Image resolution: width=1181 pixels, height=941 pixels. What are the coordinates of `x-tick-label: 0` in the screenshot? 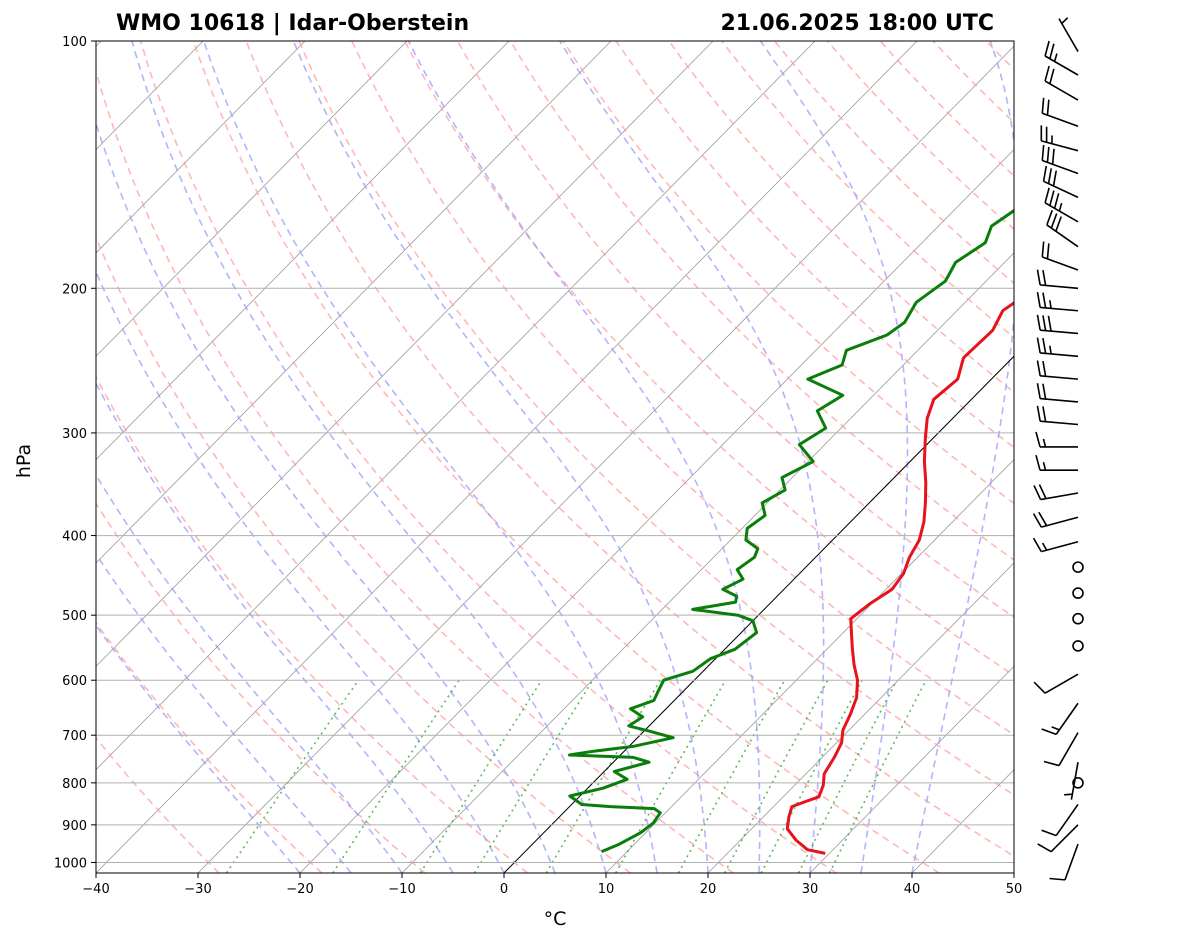 It's located at (504, 889).